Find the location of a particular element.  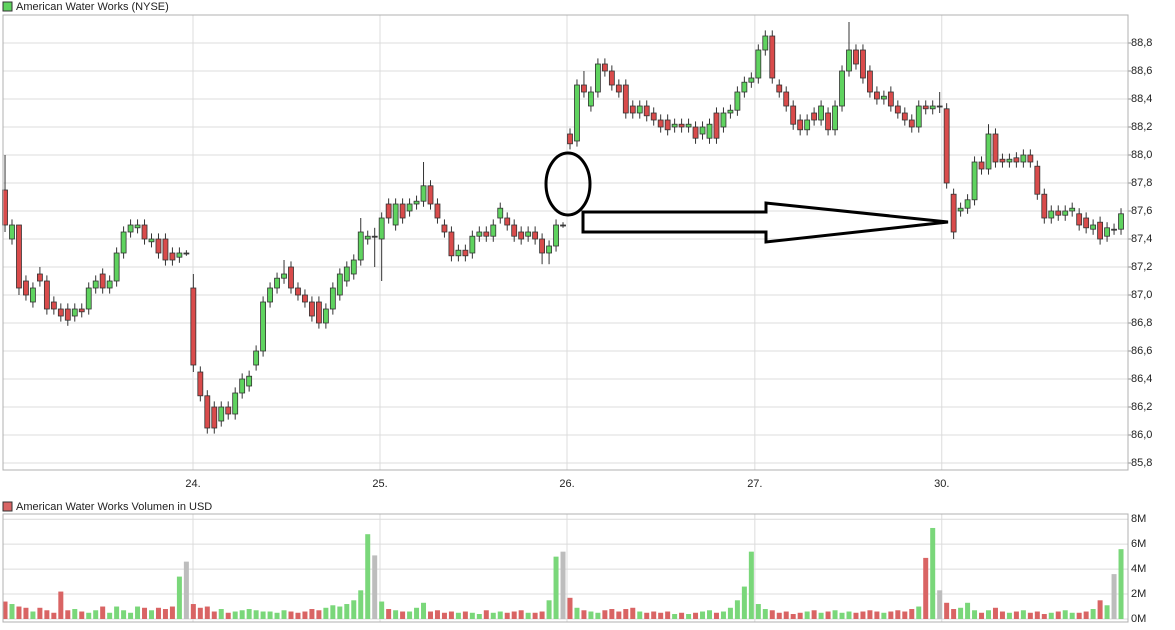

y-tick-label: 88,0 is located at coordinates (1141, 155).